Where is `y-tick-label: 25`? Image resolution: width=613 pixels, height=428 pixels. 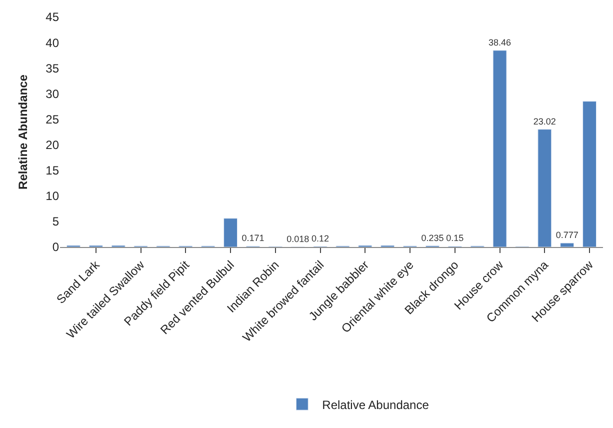 y-tick-label: 25 is located at coordinates (53, 119).